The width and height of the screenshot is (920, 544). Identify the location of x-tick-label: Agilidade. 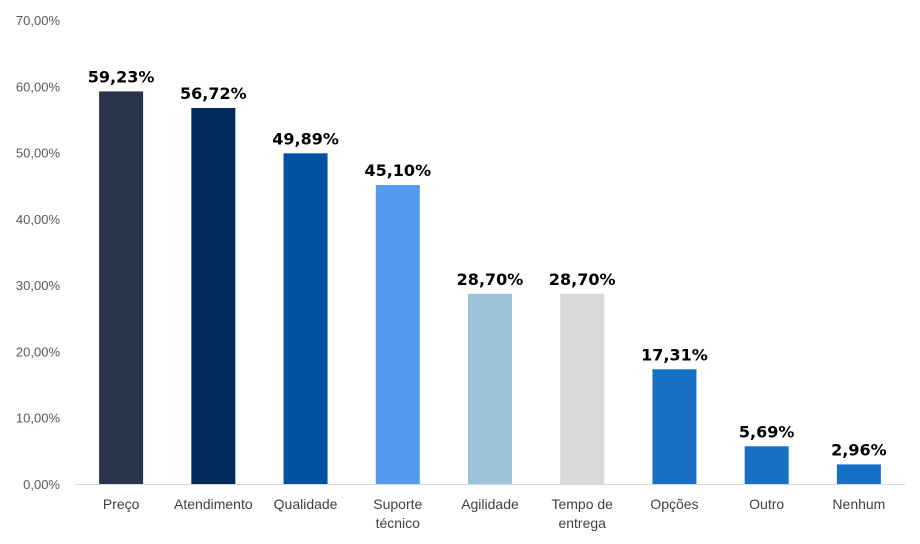
(490, 504).